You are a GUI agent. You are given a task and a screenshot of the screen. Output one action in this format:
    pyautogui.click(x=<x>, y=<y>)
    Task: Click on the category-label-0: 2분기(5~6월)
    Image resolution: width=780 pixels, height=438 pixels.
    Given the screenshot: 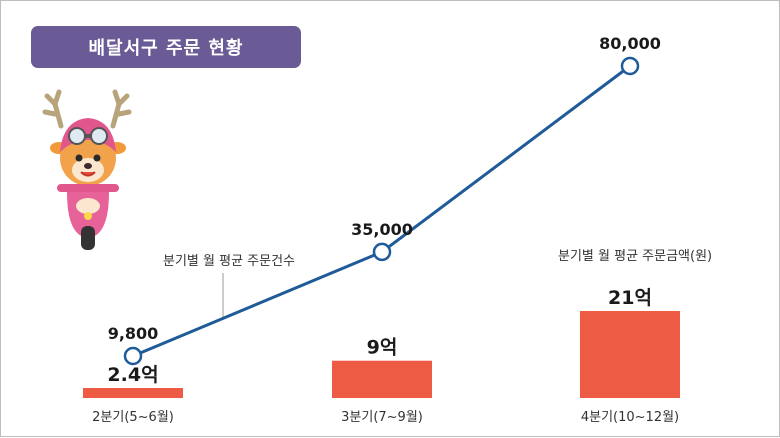 What is the action you would take?
    pyautogui.click(x=133, y=417)
    